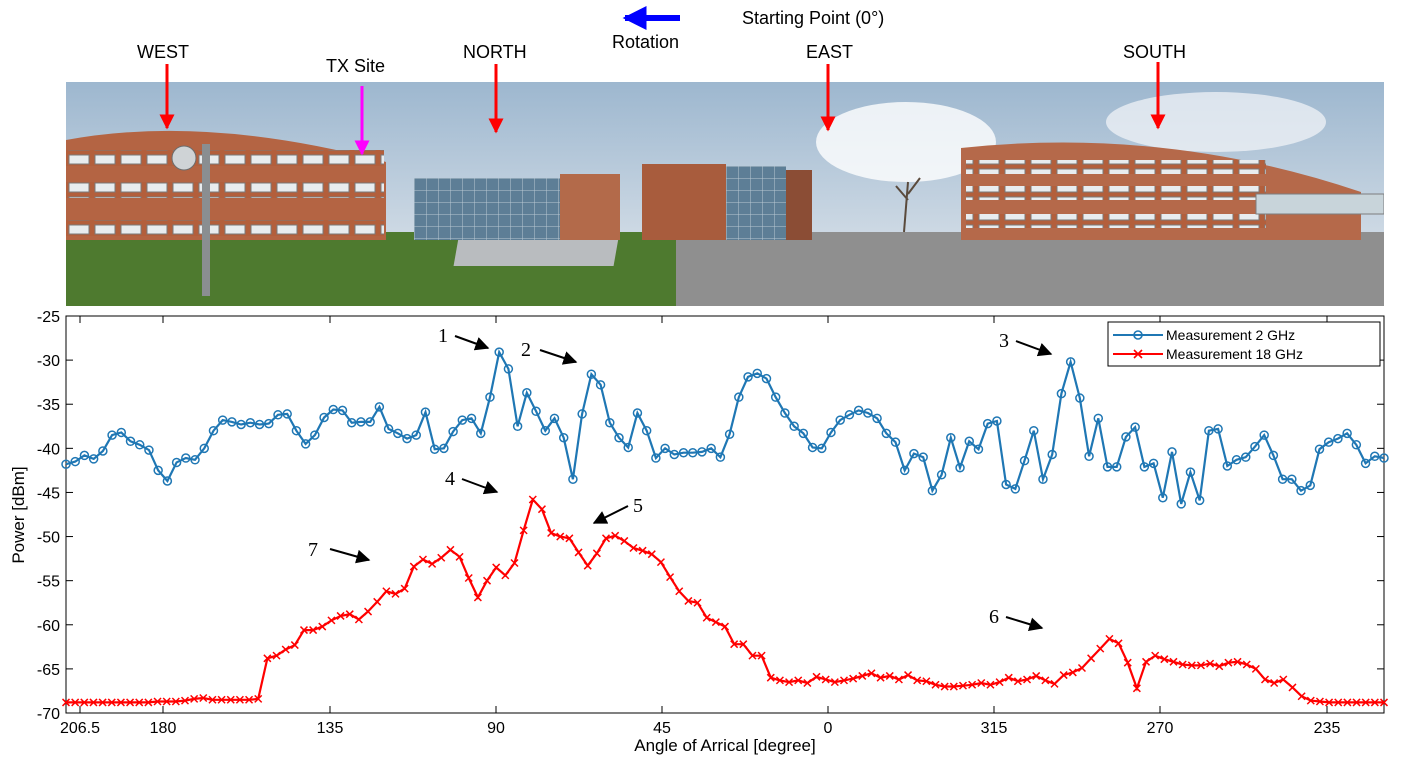 The image size is (1402, 760). Describe the element at coordinates (48, 626) in the screenshot. I see `y-tick-label: -60` at that location.